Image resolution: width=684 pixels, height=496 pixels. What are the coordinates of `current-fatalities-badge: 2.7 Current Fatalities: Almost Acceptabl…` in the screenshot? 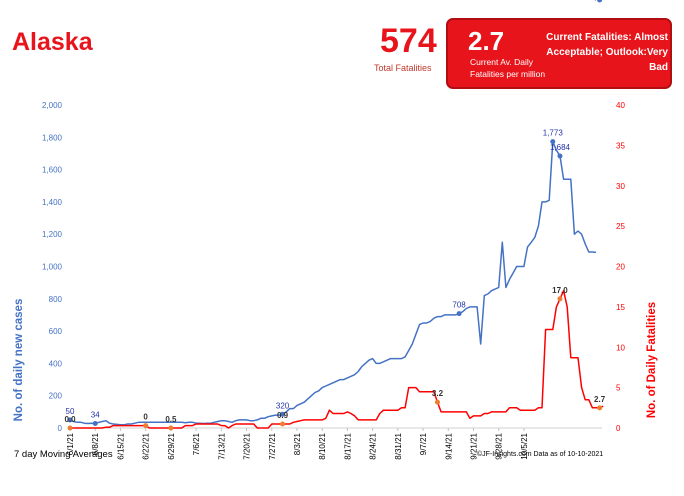 It's located at (559, 53).